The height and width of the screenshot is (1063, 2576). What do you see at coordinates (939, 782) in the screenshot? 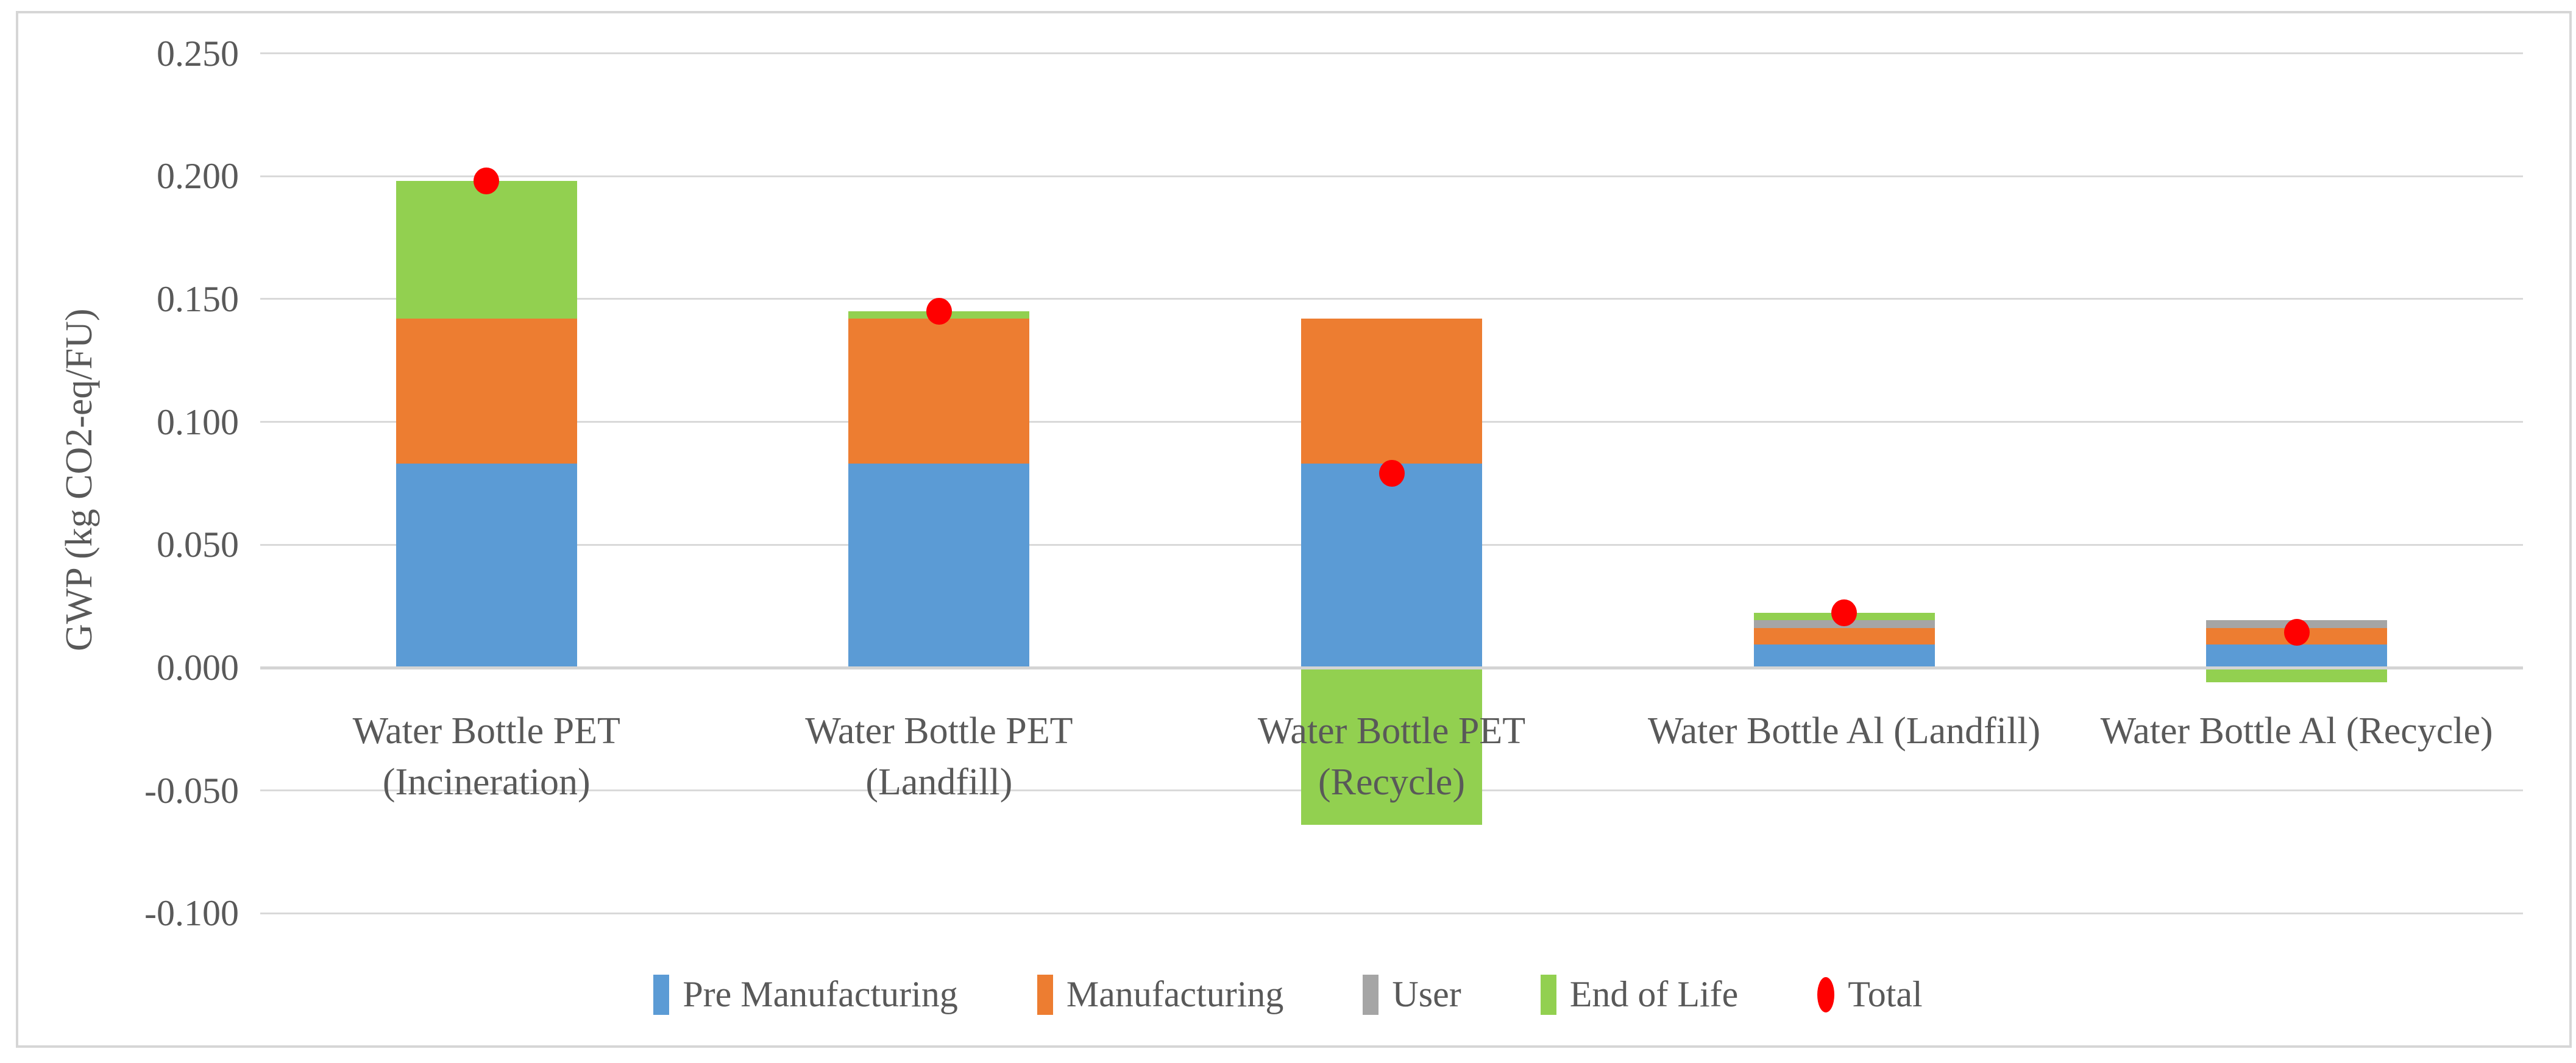
I see `x-category-label-line: (Landfill)` at bounding box center [939, 782].